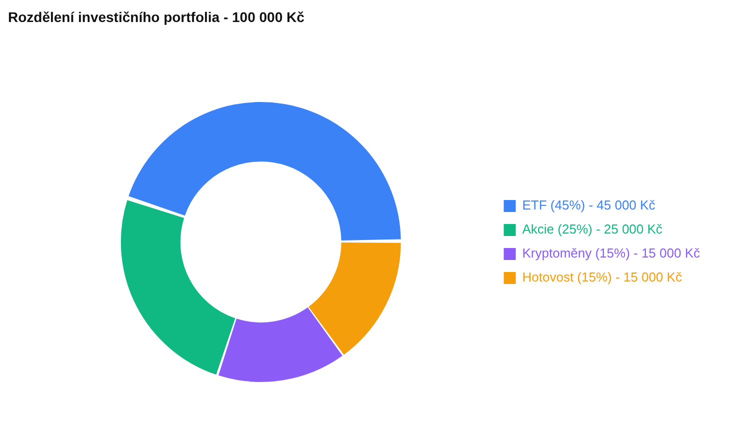 Image resolution: width=739 pixels, height=421 pixels. Describe the element at coordinates (156, 17) in the screenshot. I see `chart-title: Rozdělení investičního portfolia - 100 000 Kč` at that location.